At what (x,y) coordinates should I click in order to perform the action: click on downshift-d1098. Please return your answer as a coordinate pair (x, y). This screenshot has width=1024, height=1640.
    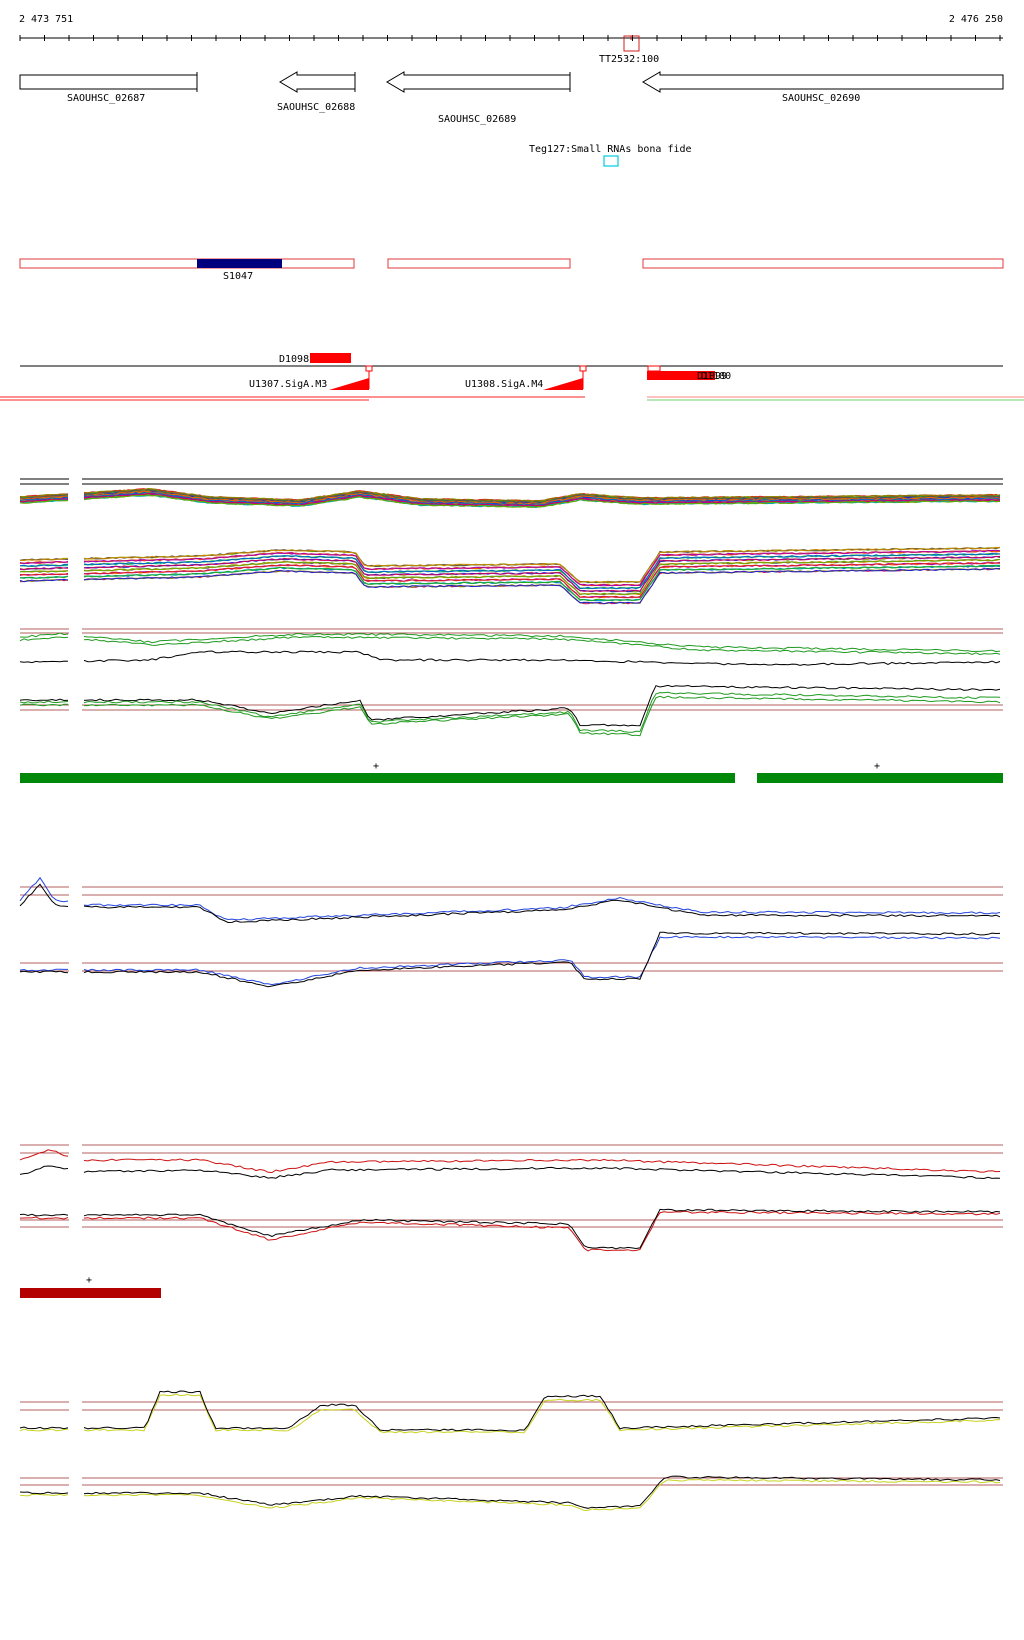
    Looking at the image, I should click on (330, 358).